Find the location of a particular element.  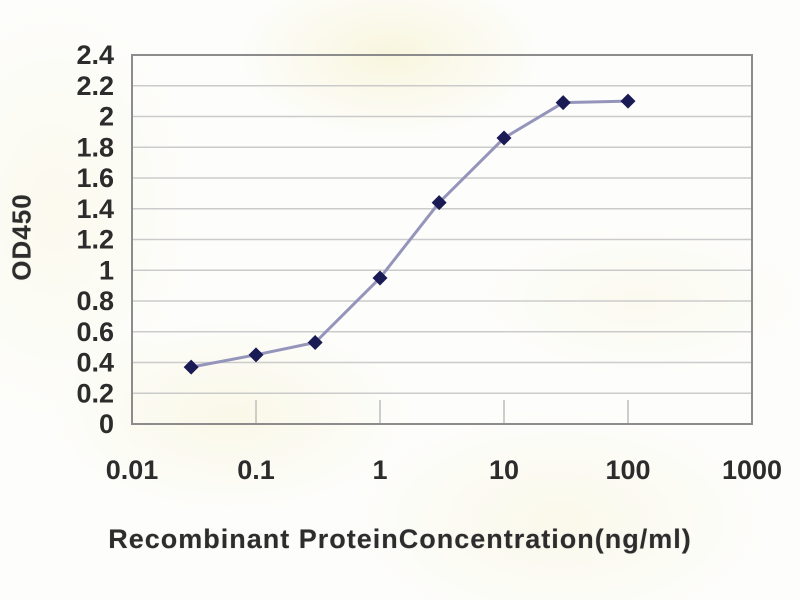

y-tick-label: 0.4 is located at coordinates (95, 363).